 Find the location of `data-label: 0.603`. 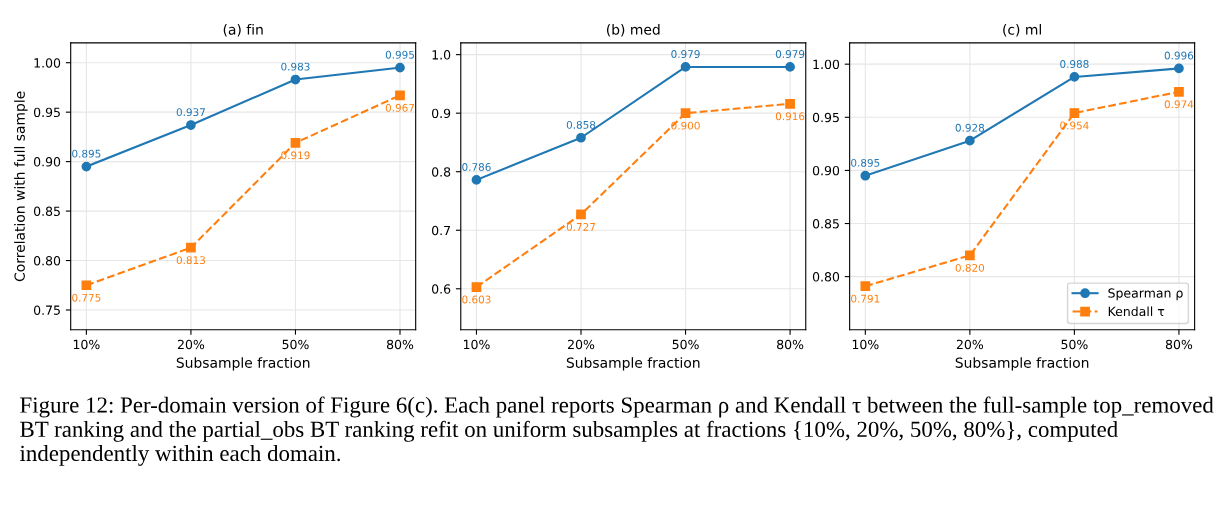

data-label: 0.603 is located at coordinates (476, 299).